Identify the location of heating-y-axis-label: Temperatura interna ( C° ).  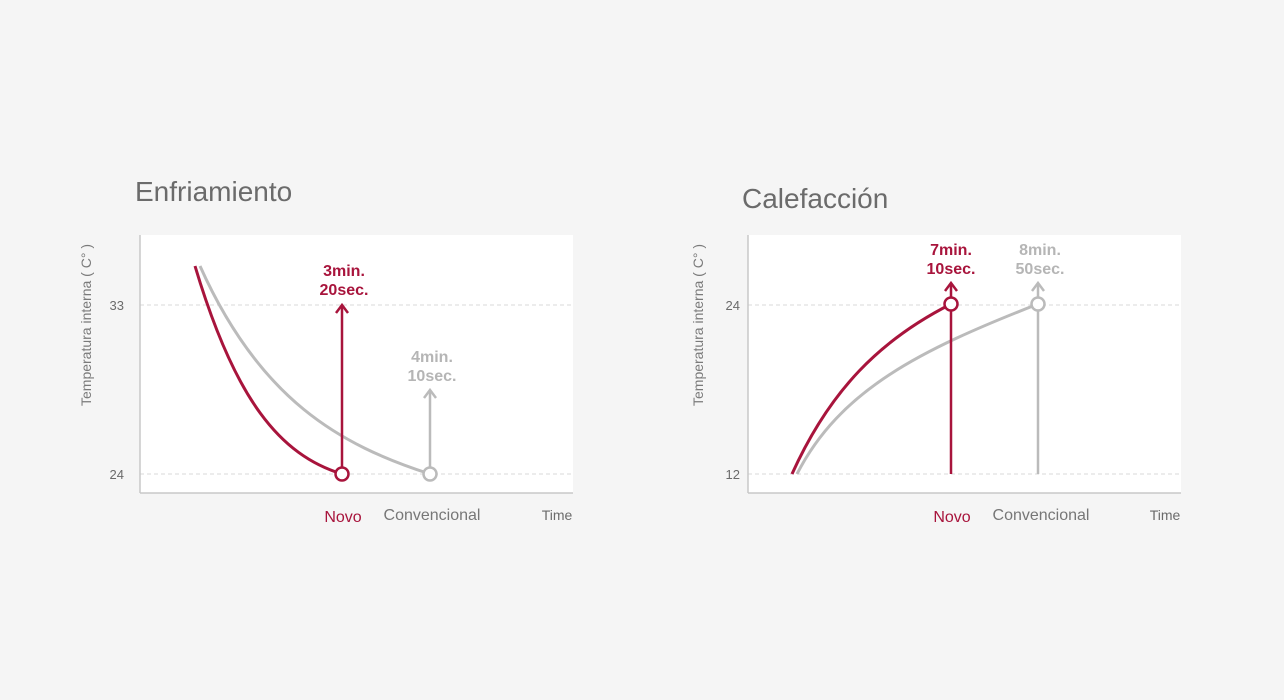
(698, 325).